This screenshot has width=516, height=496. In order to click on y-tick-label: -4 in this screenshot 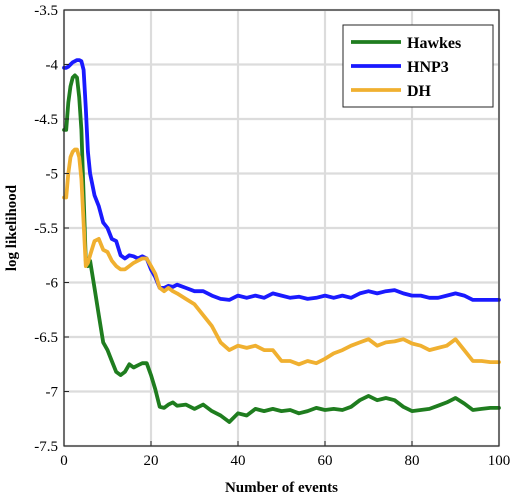, I will do `click(52, 66)`.